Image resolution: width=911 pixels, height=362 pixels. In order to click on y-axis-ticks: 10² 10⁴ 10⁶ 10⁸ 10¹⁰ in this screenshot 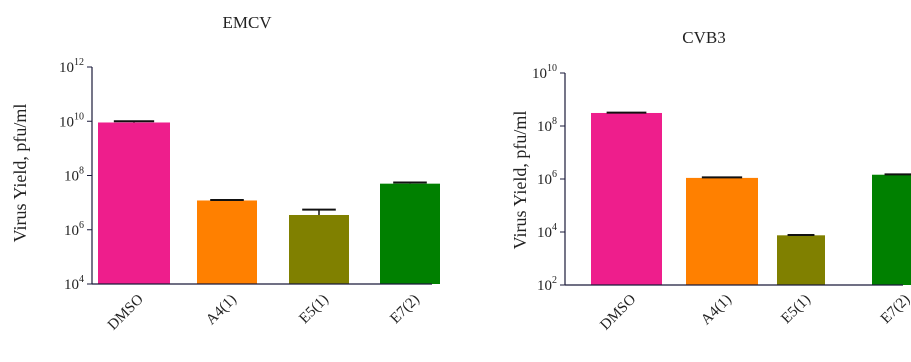, I will do `click(548, 178)`.